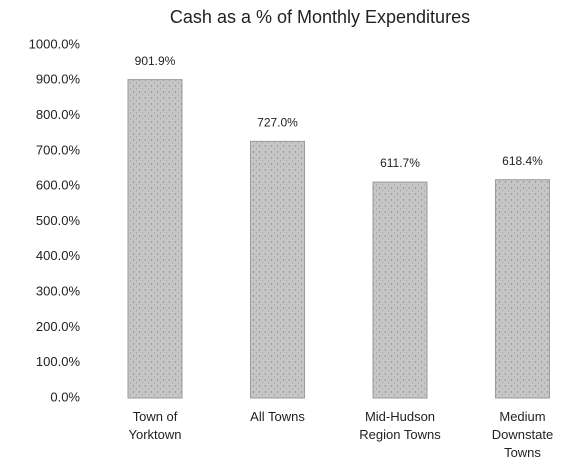  I want to click on y-tick-label: 900.0%, so click(58, 79).